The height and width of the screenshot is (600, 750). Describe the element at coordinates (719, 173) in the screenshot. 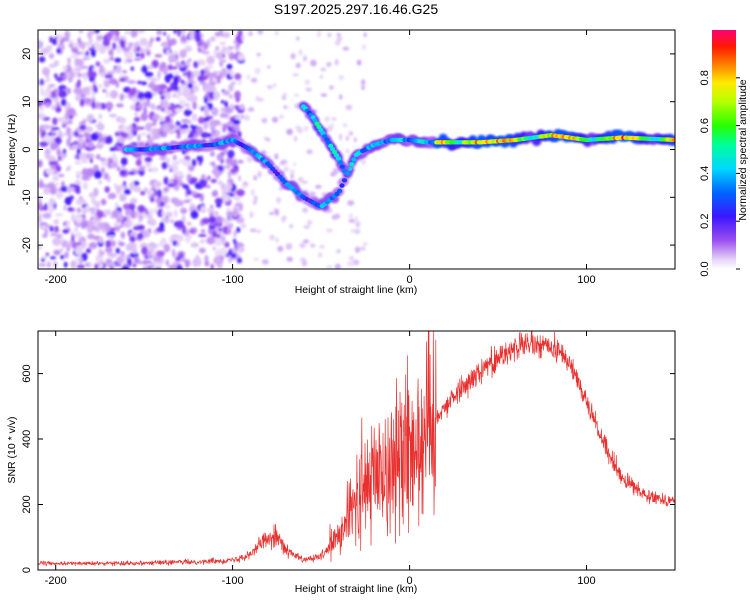

I see `colorbar-ticks: 0.0 0.2 0.4 0.6 0.8` at that location.